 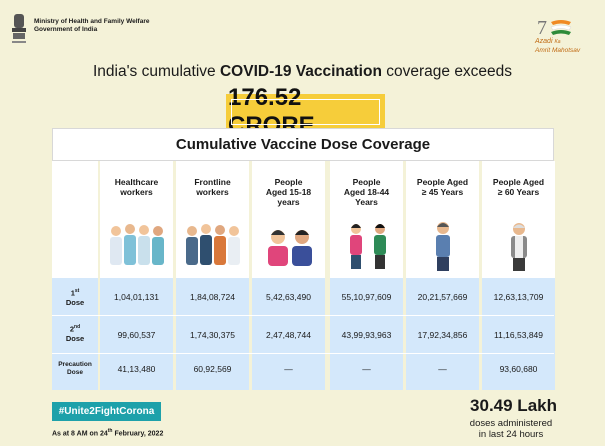 I want to click on ministry-line: Ministry of Health and Family Welfare, so click(x=92, y=21).